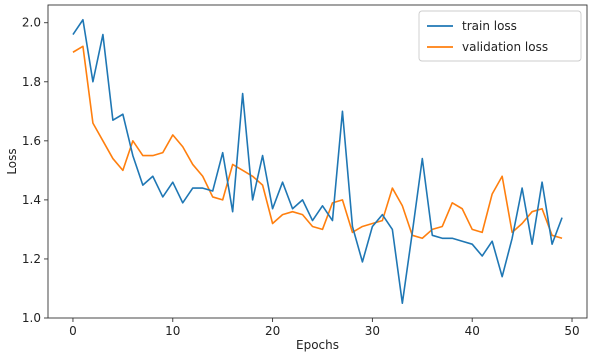  What do you see at coordinates (31, 23) in the screenshot?
I see `y-tick-label: 2.0` at bounding box center [31, 23].